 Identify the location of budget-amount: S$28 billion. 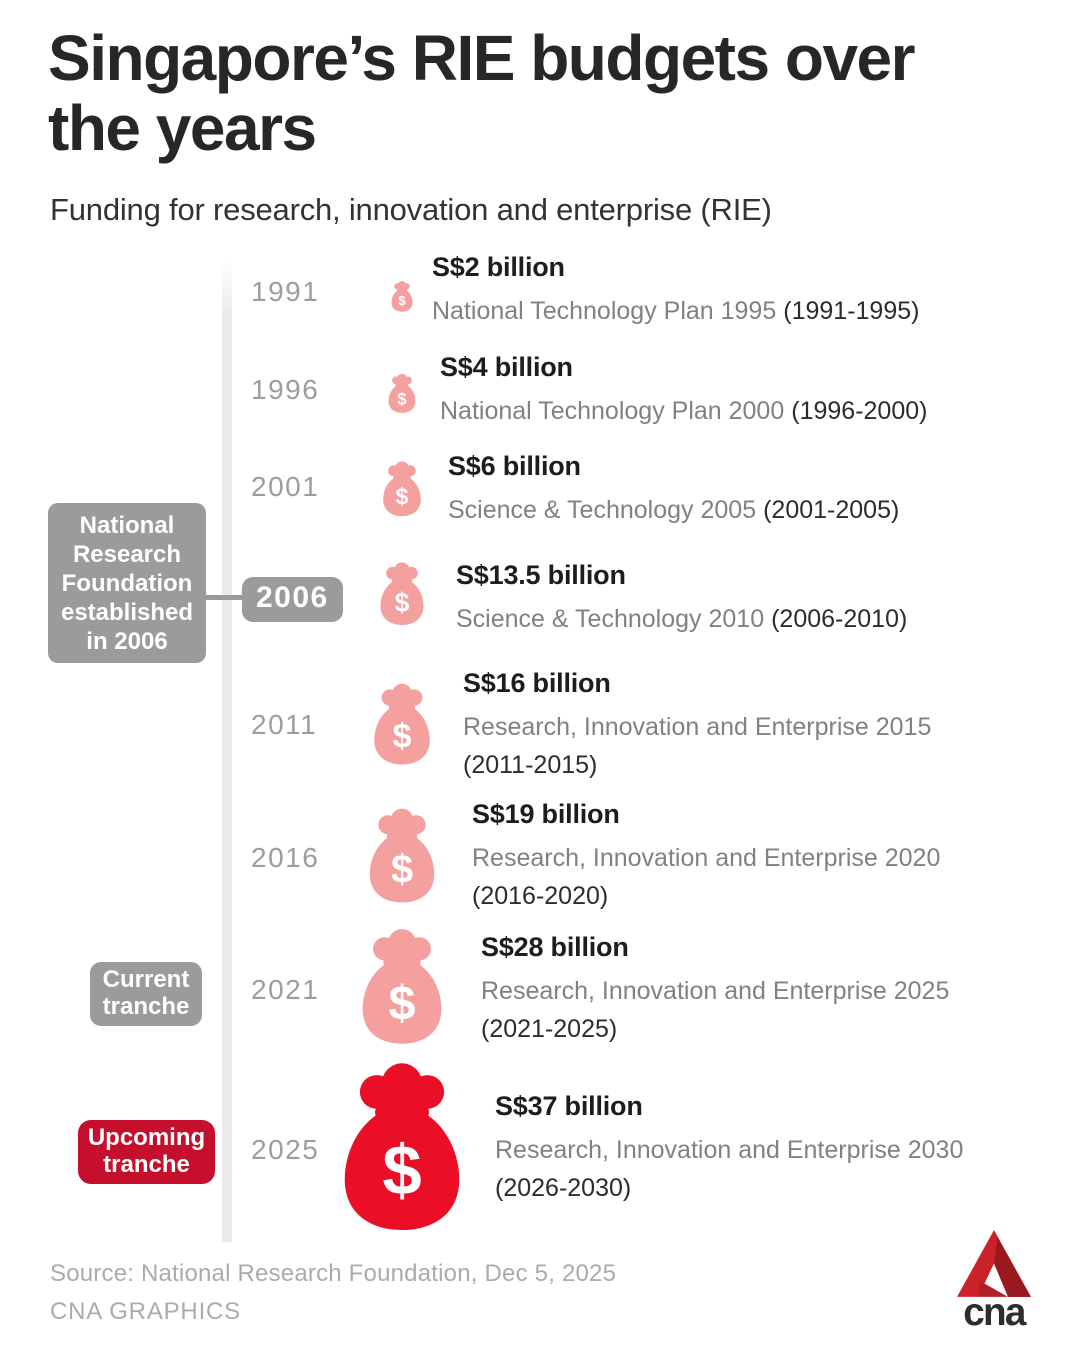
(555, 947).